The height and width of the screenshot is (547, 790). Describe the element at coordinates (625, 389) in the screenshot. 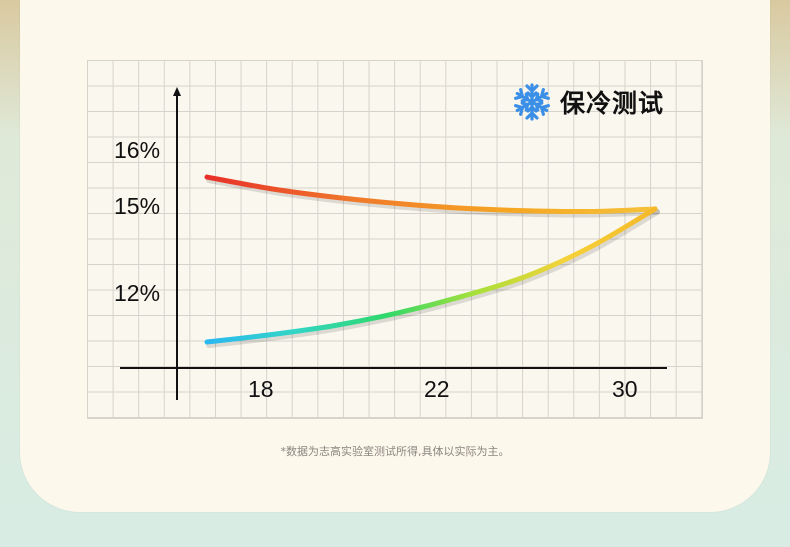

I see `x-tick-label-30: 30` at that location.